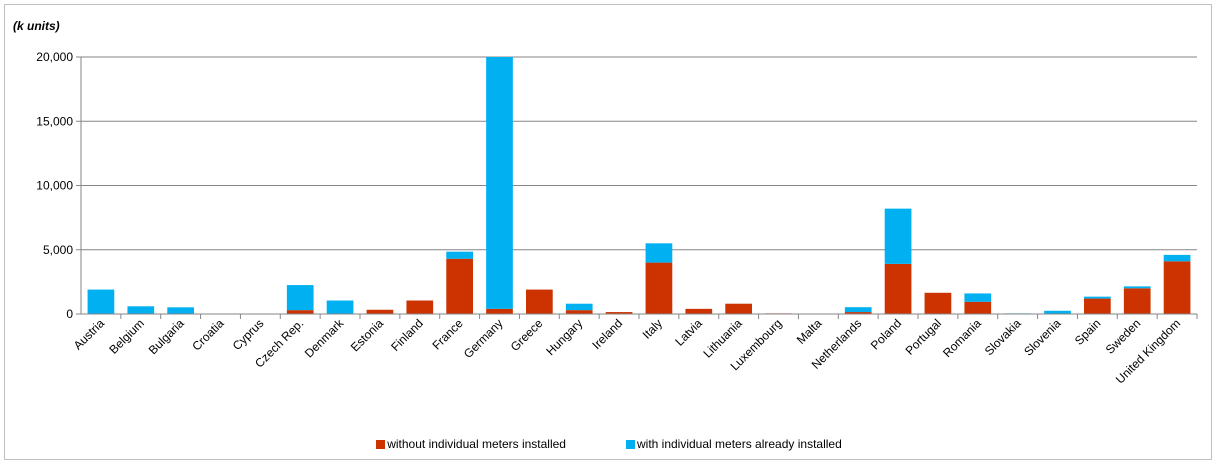  Describe the element at coordinates (476, 444) in the screenshot. I see `legend-label-without-meters: without individual meters installed` at that location.